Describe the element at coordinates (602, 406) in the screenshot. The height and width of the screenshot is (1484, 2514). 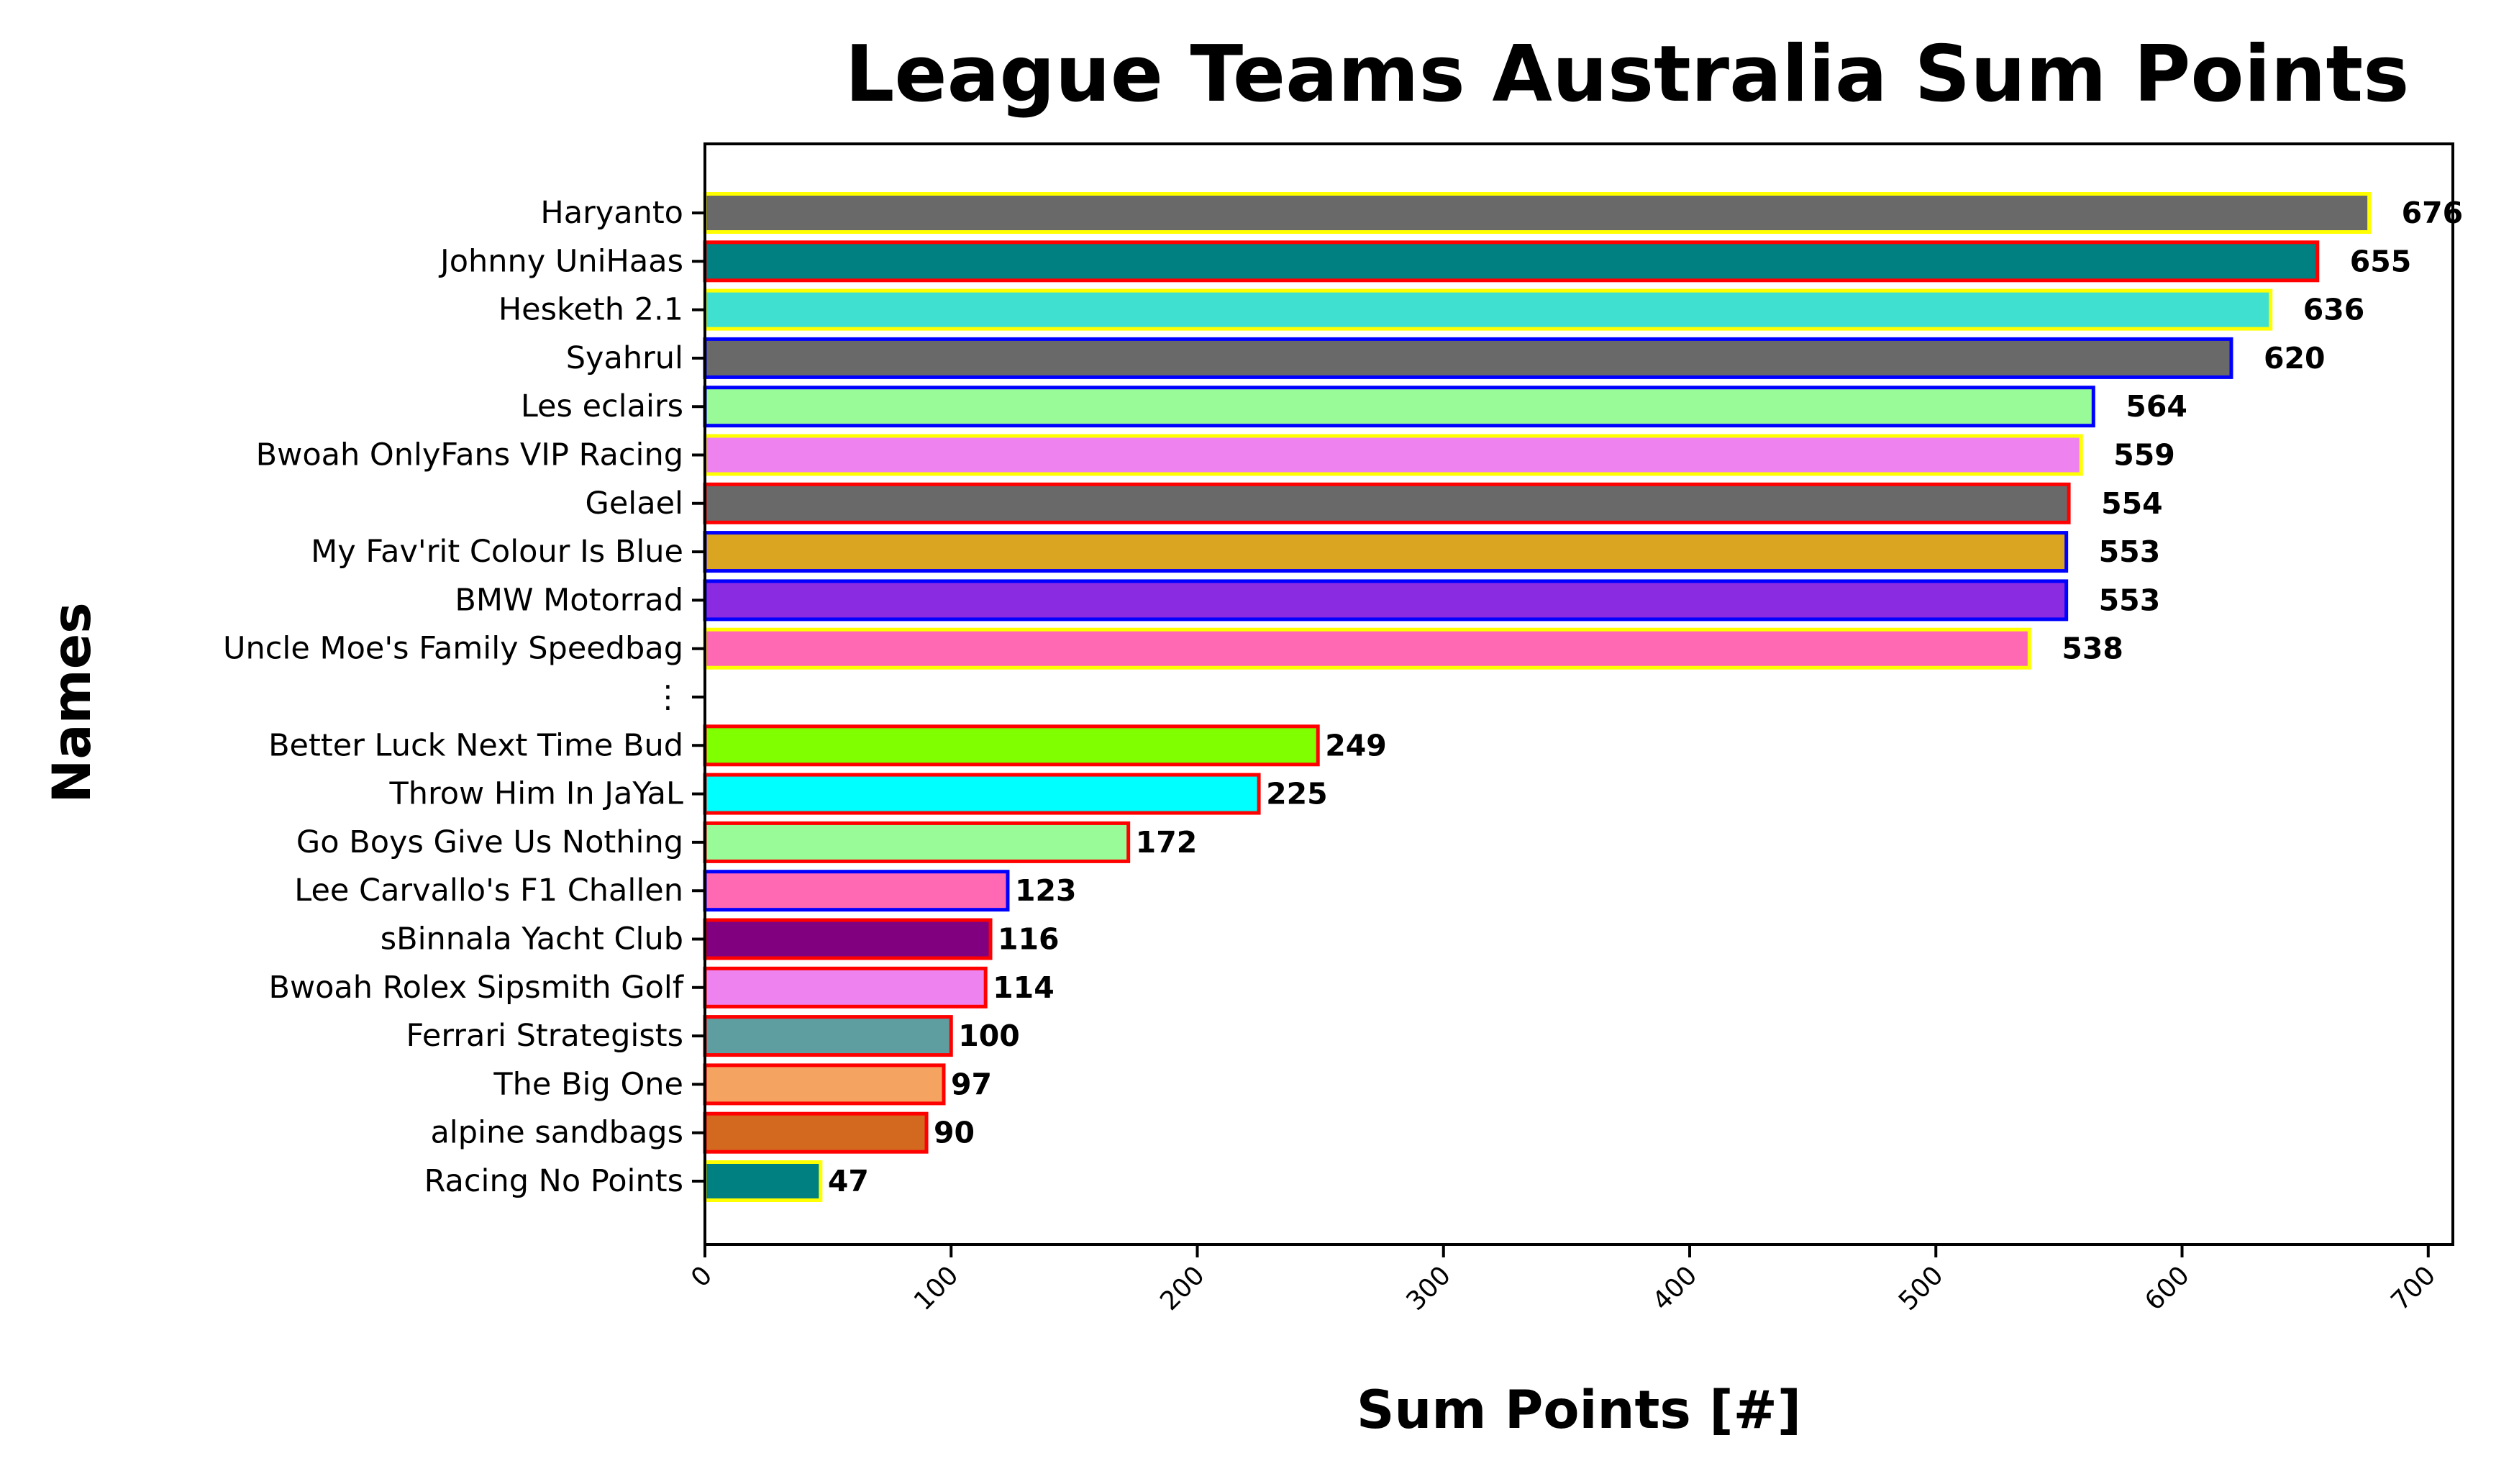
I see `y-tick-label: Les eclairs` at that location.